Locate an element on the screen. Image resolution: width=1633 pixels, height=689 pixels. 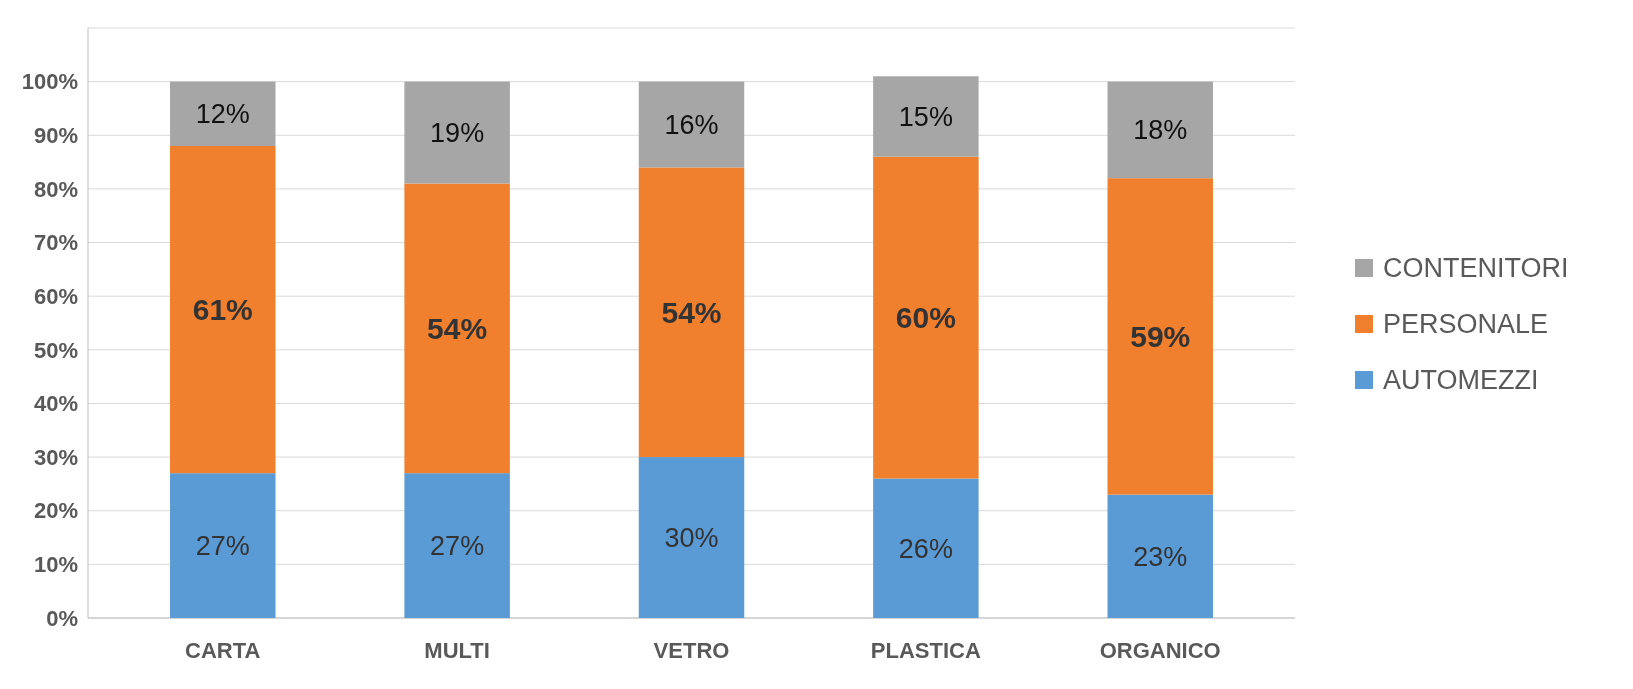
y-tick-label: 50% is located at coordinates (55, 350).